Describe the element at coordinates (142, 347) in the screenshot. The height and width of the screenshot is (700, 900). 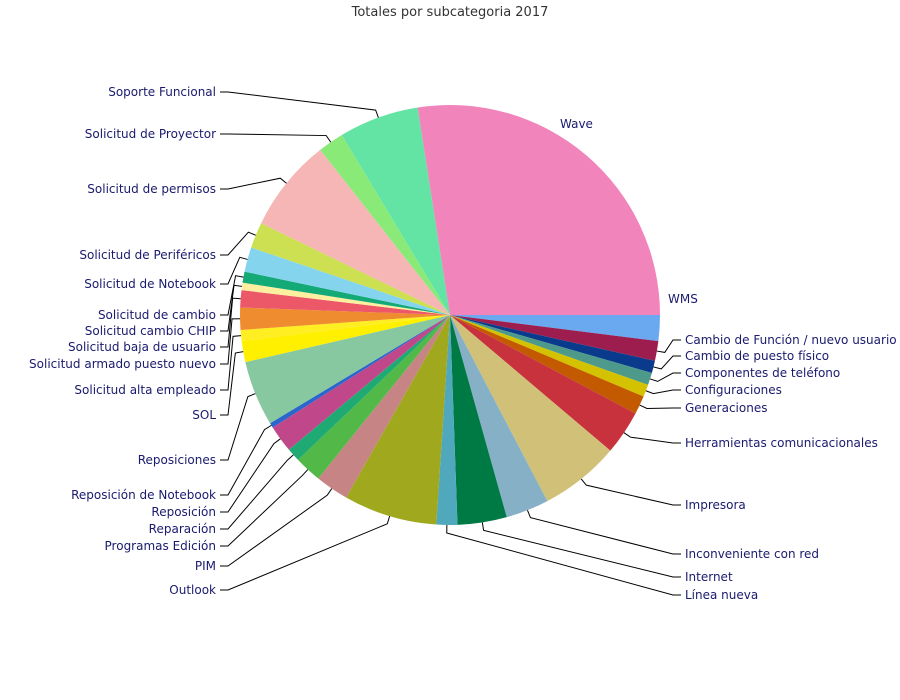
I see `slice-label: Solicitud baja de usuario` at that location.